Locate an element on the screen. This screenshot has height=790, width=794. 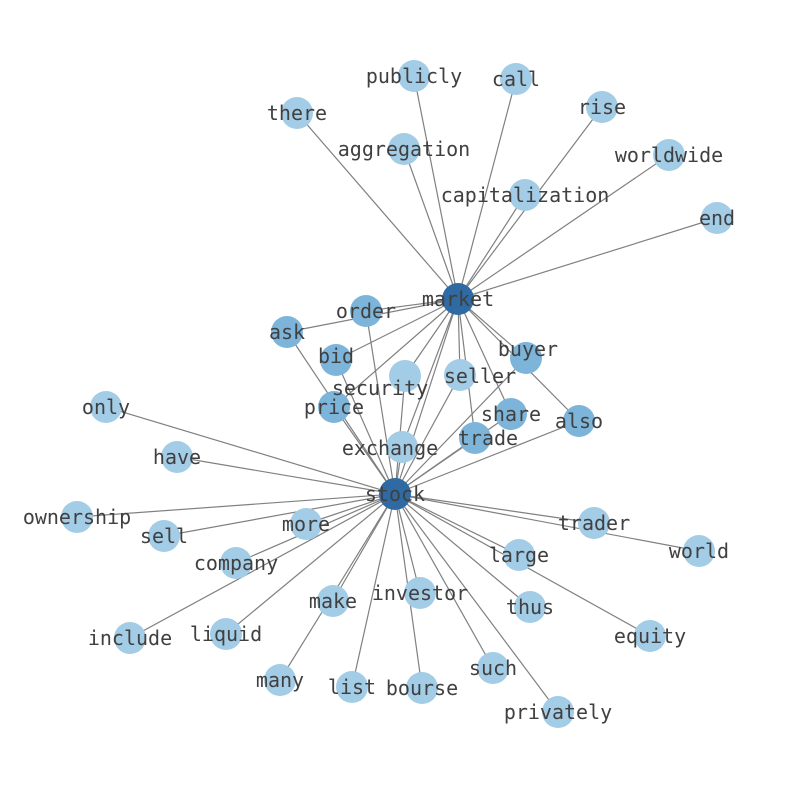
node-large is located at coordinates (519, 555).